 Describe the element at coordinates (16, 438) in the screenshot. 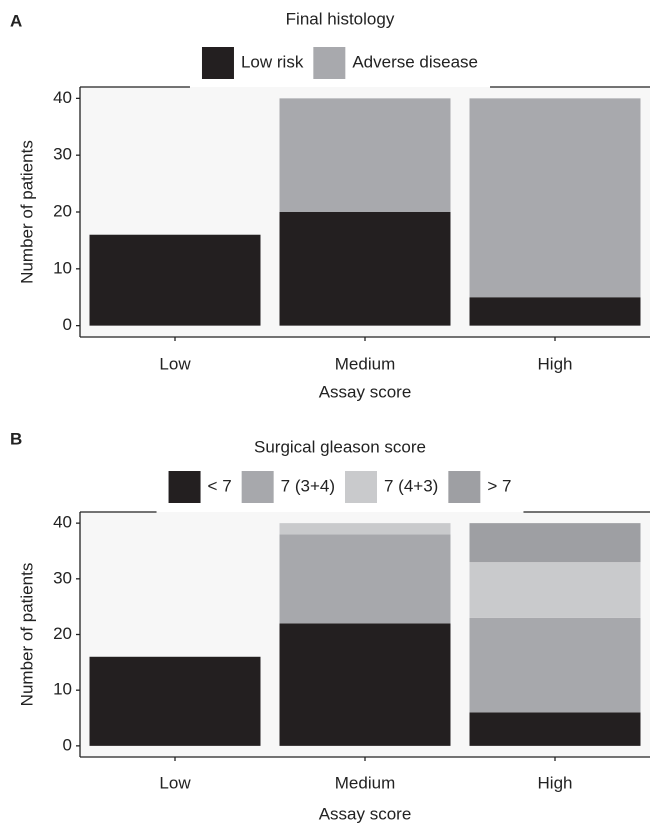

I see `panel-label: B` at that location.